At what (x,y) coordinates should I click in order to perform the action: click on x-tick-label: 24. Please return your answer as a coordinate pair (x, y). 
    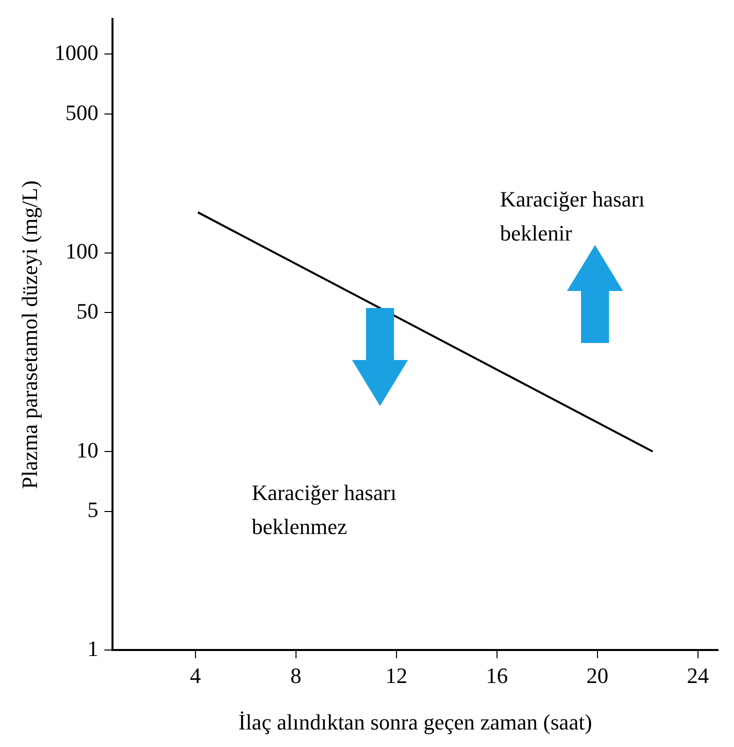
    Looking at the image, I should click on (697, 675).